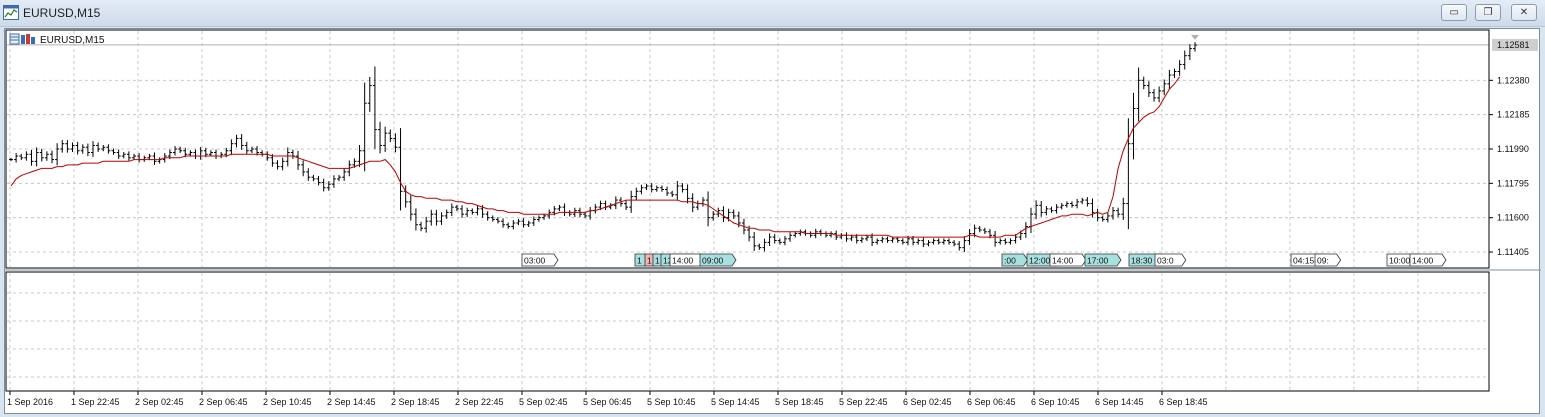 The height and width of the screenshot is (417, 1545). What do you see at coordinates (718, 260) in the screenshot?
I see `session-tag: 09:00` at bounding box center [718, 260].